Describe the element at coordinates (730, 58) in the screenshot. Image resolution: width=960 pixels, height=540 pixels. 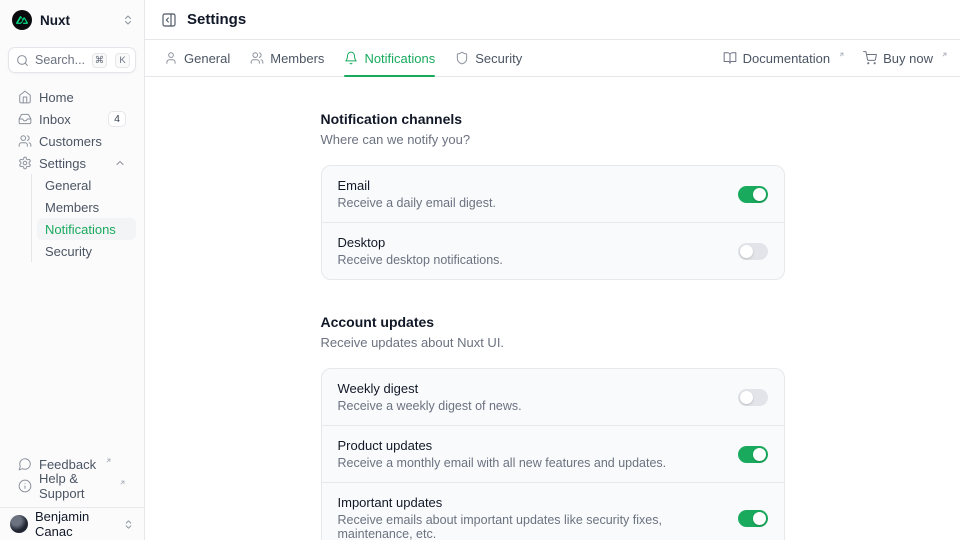
I see `book-open-icon` at that location.